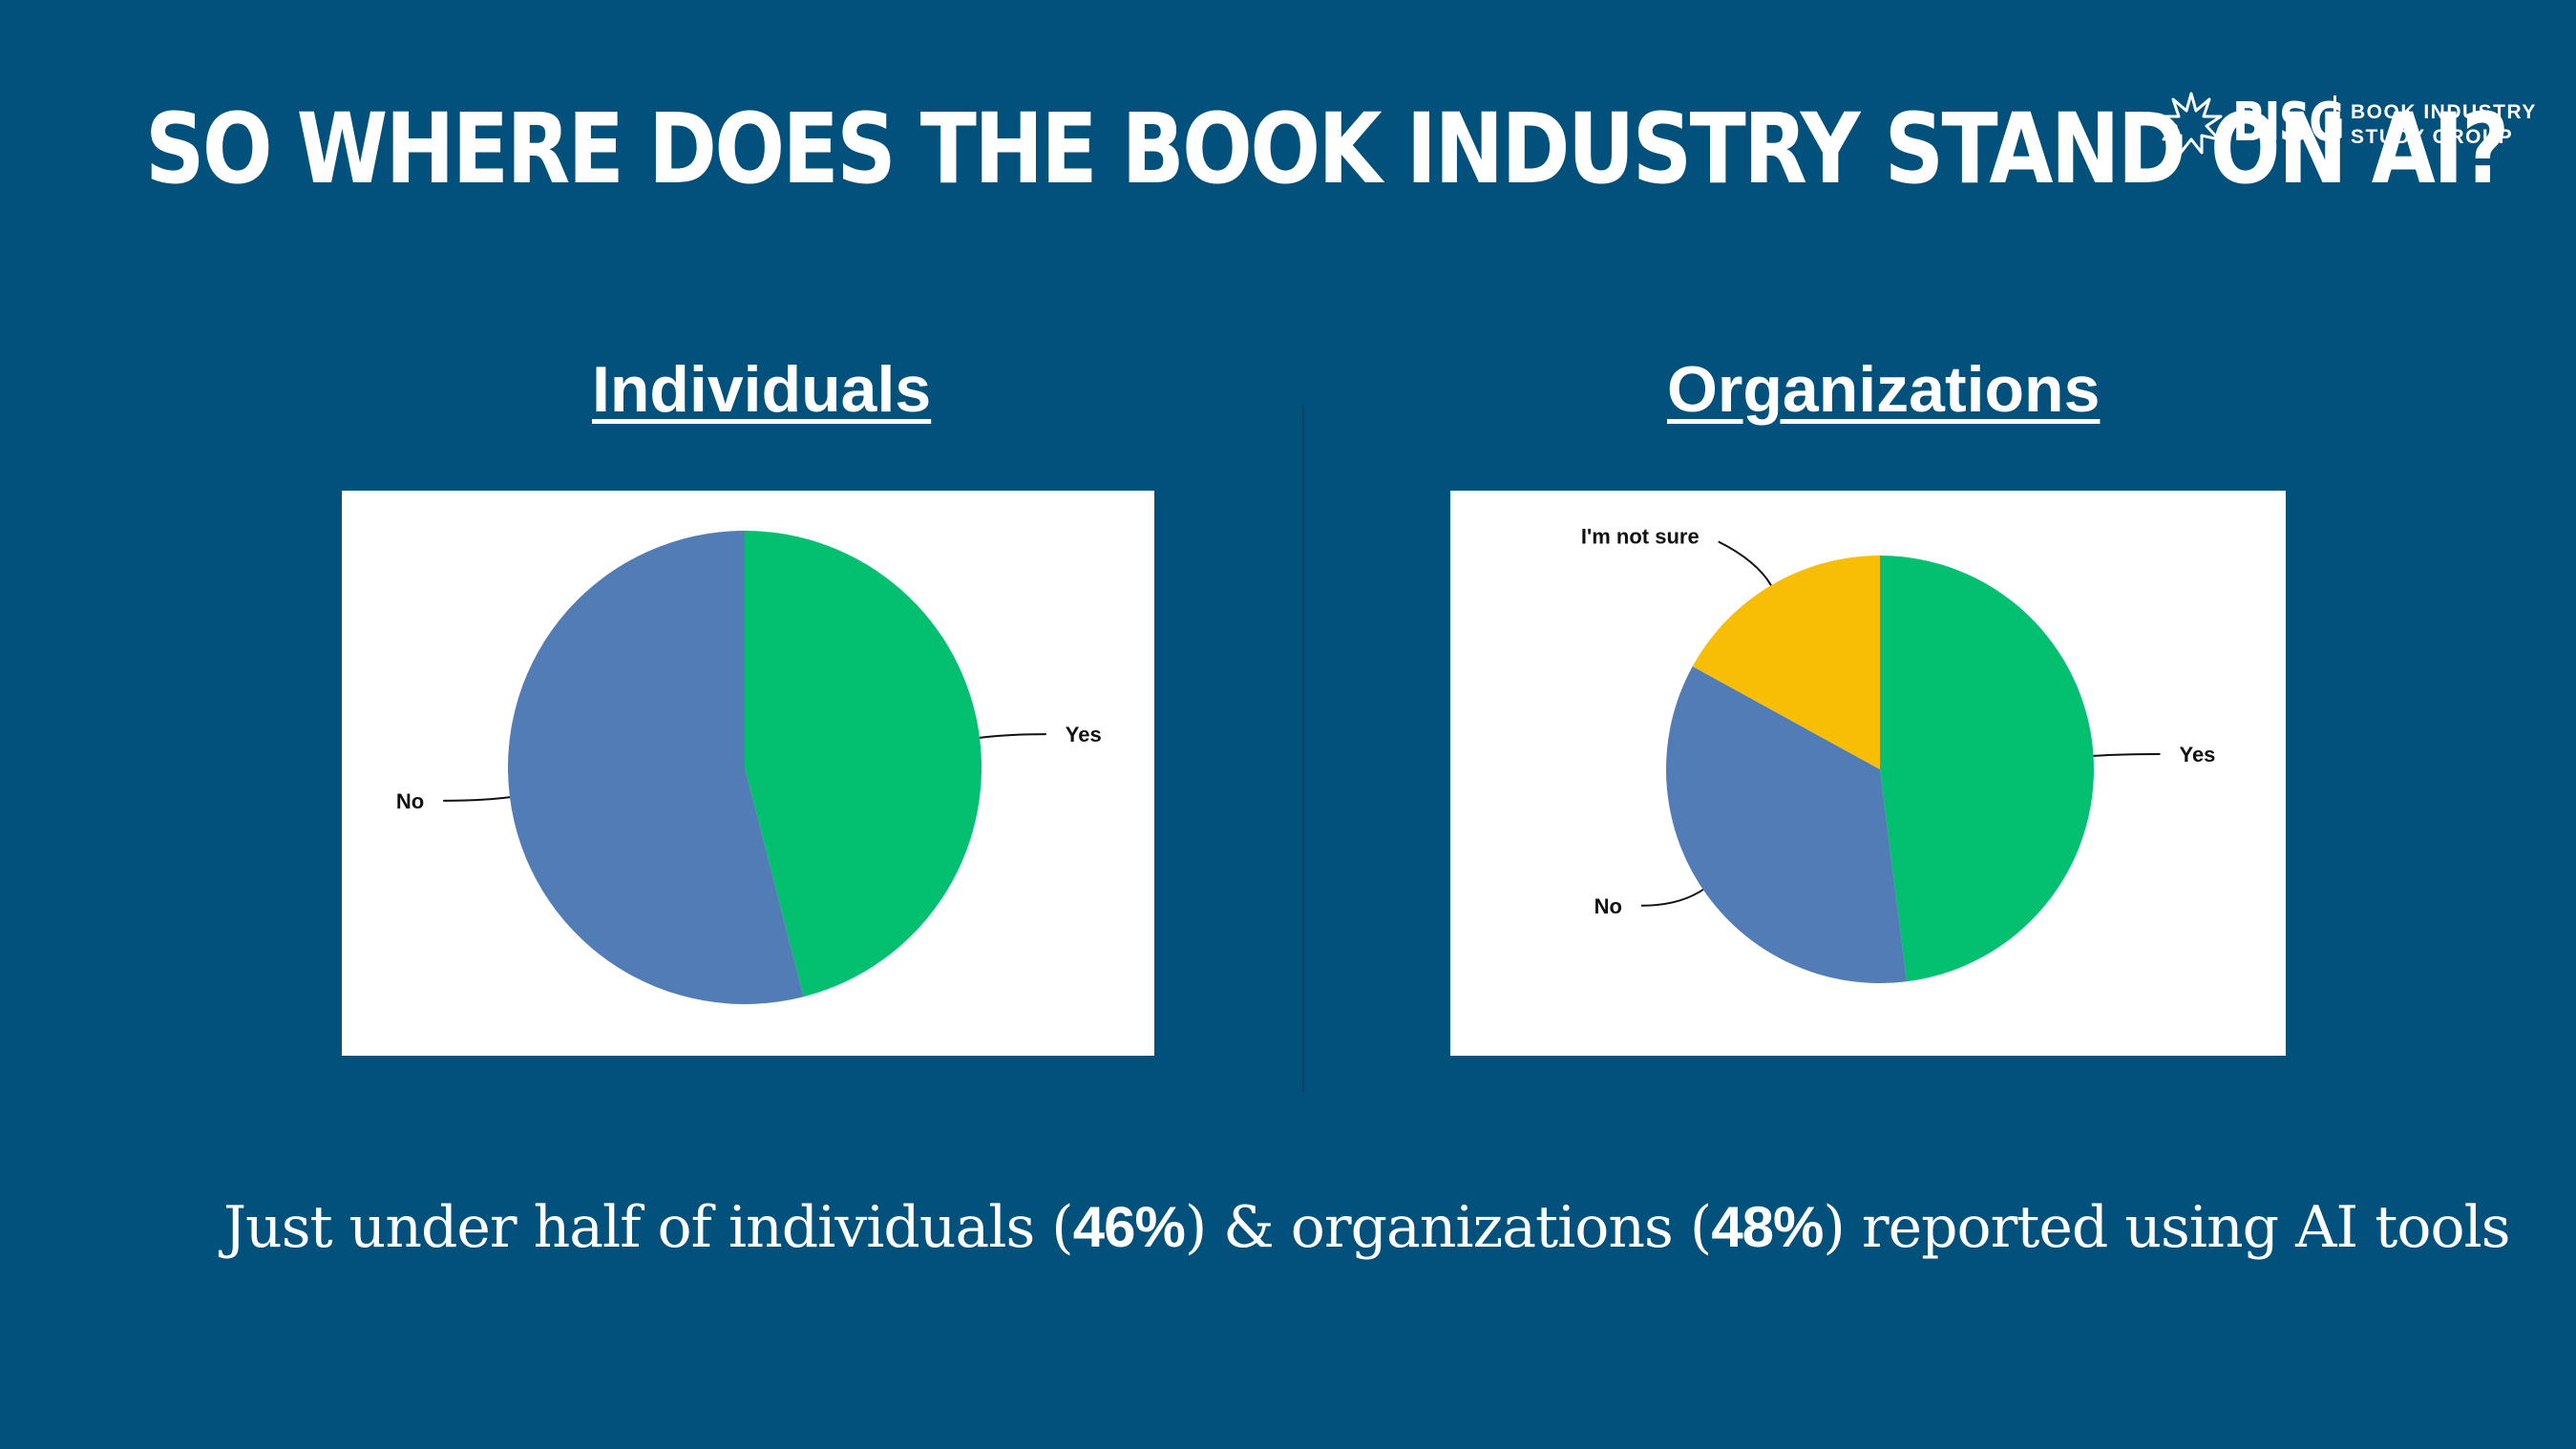 The width and height of the screenshot is (2576, 1449). Describe the element at coordinates (2166, 1227) in the screenshot. I see `caption-text-3: ) reported using AI tools` at that location.